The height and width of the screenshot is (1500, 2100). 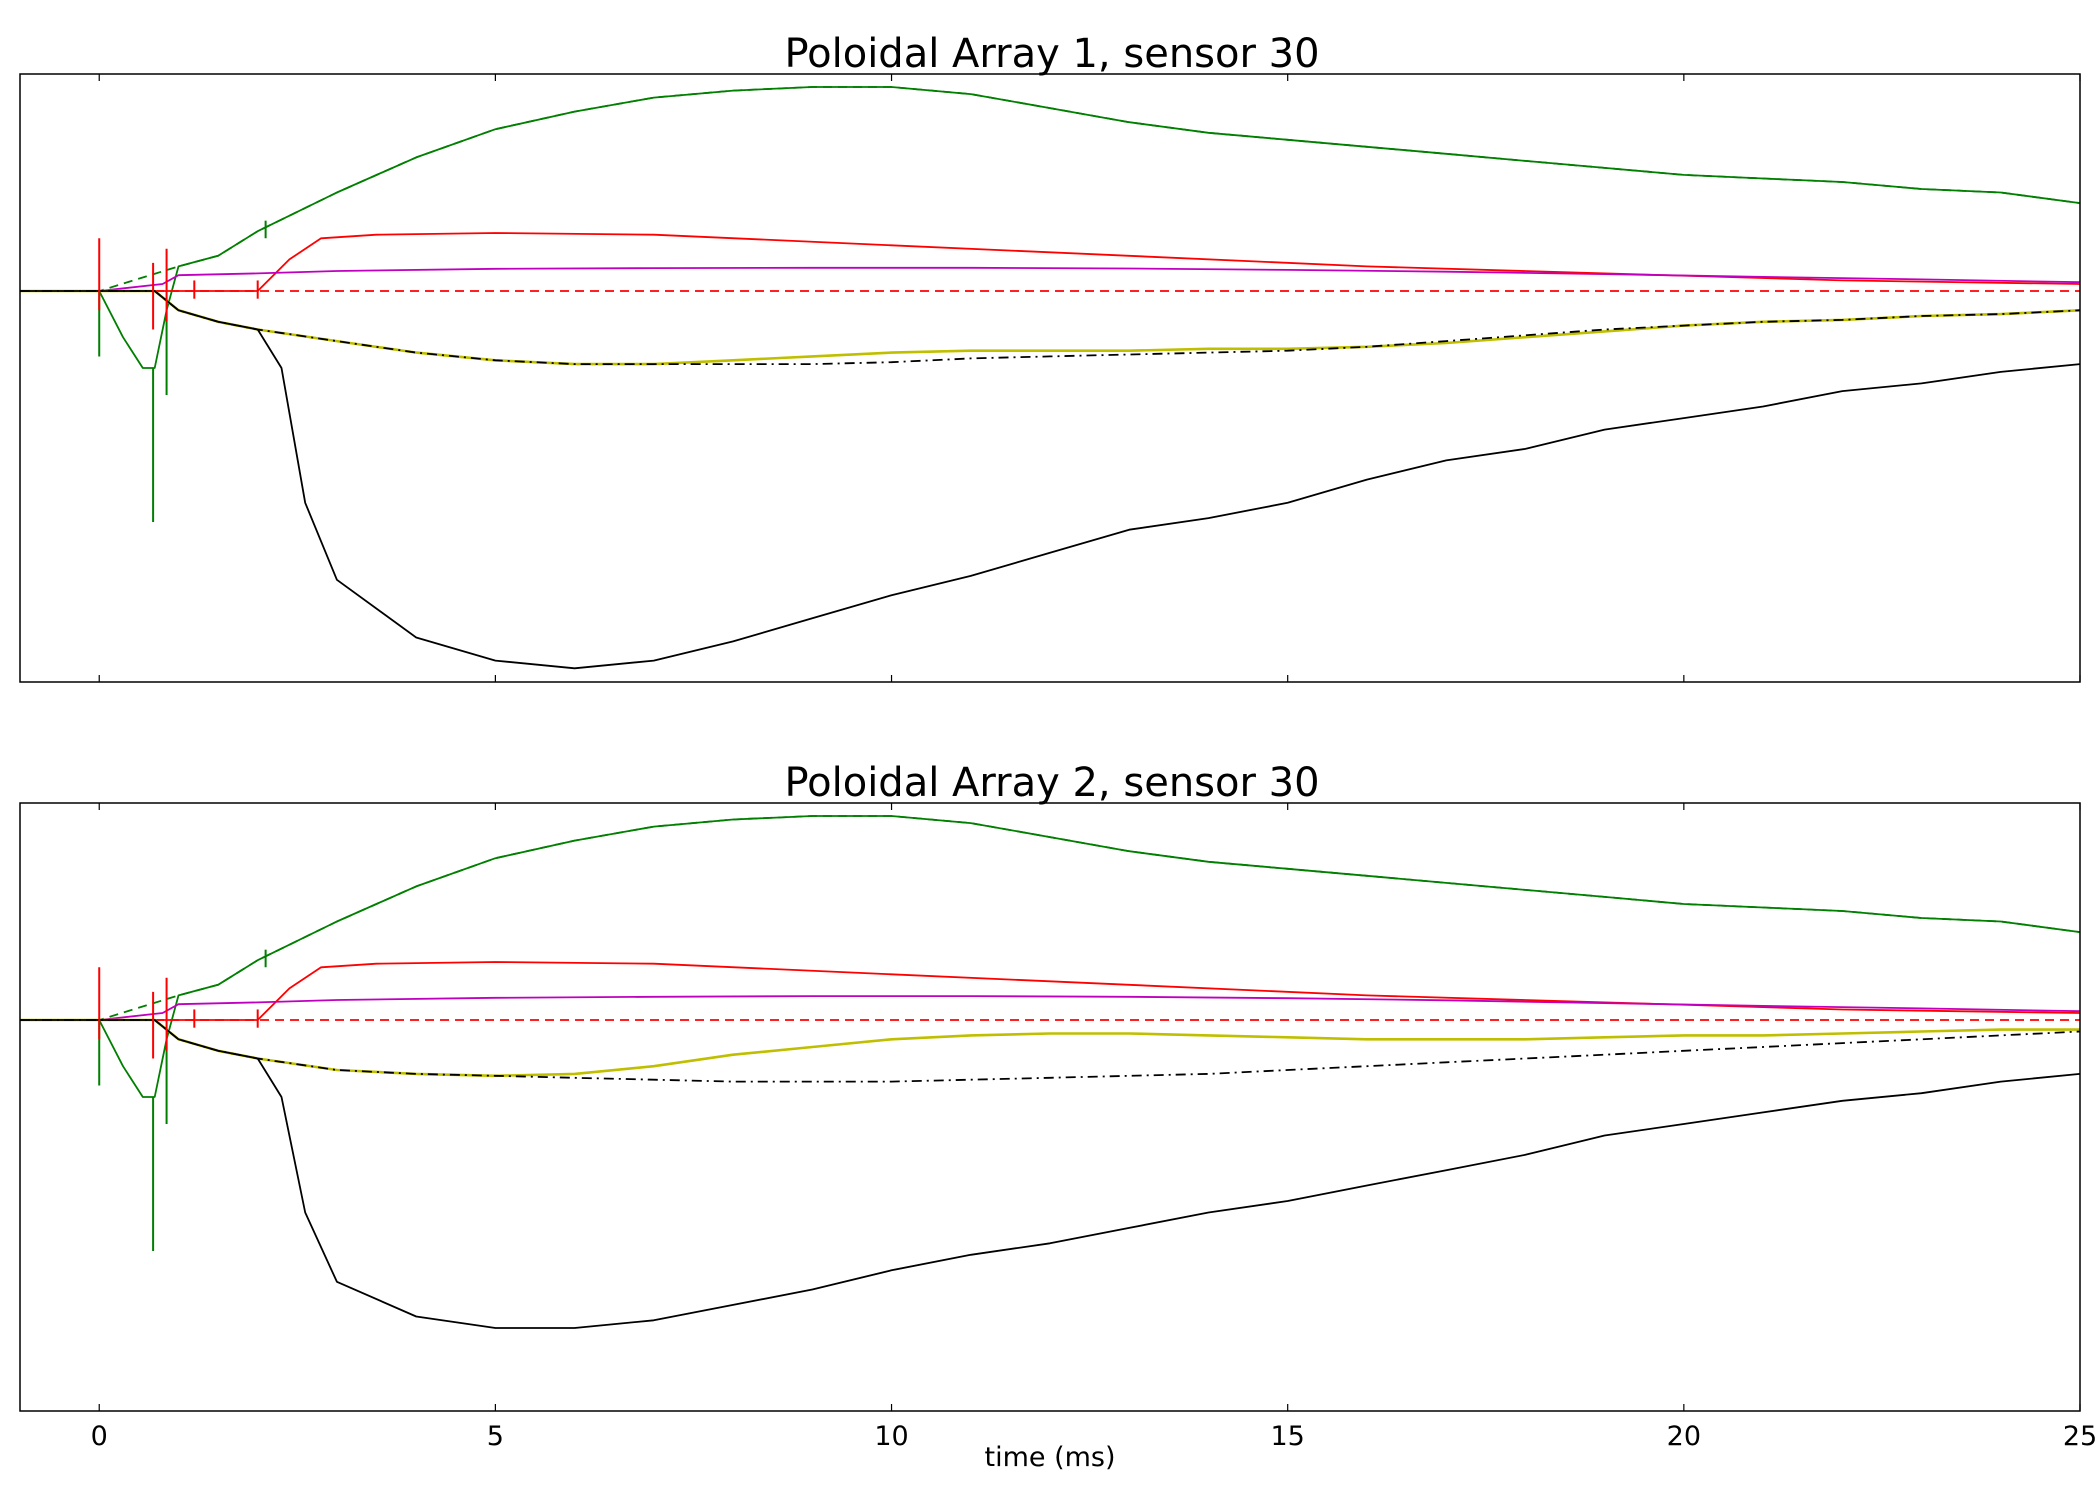 I want to click on x-tick-label: 25, so click(x=2080, y=1436).